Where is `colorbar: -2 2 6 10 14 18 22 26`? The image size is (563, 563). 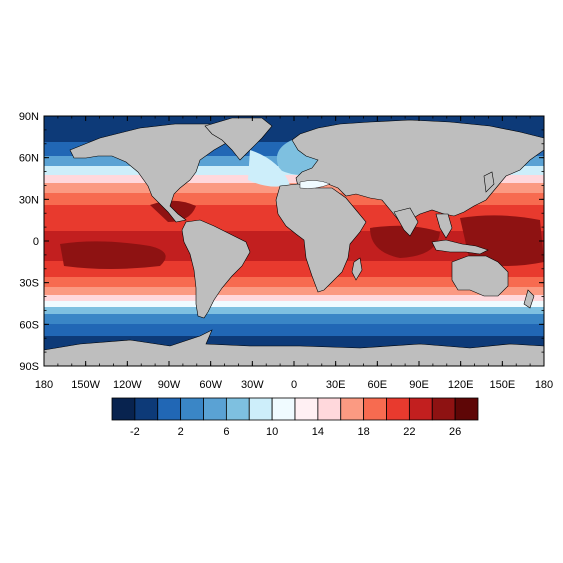
colorbar: -2 2 6 10 14 18 22 26 is located at coordinates (295, 417).